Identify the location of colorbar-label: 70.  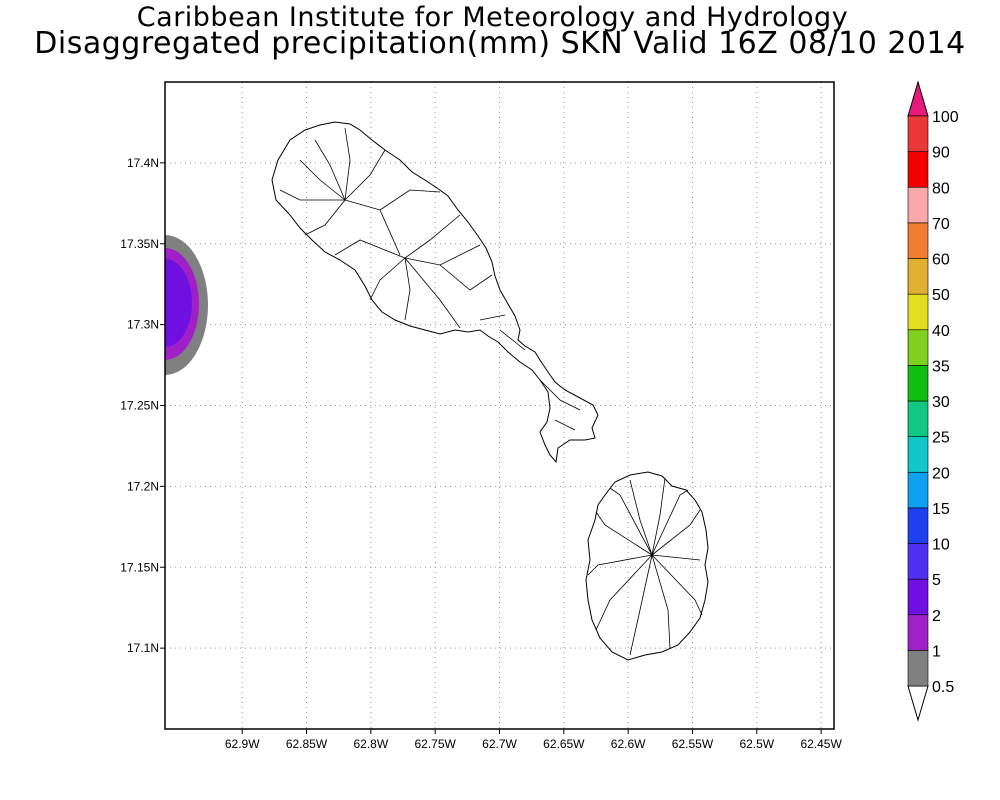
(941, 224).